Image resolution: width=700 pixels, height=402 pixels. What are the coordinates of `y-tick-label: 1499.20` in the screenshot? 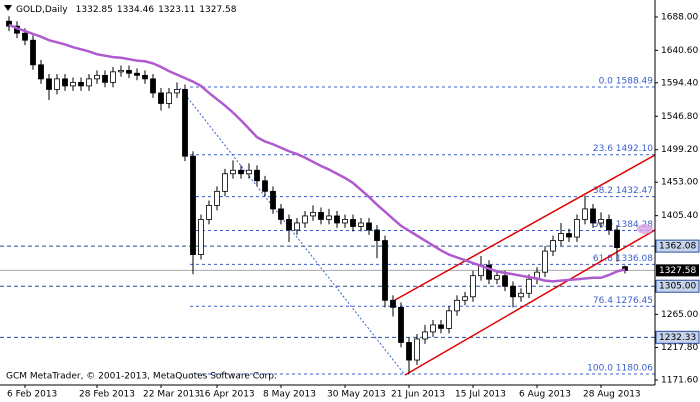 It's located at (679, 150).